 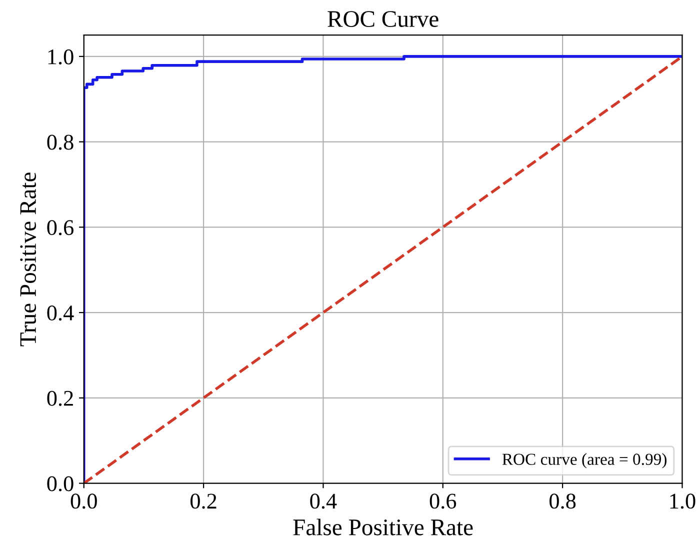 I want to click on y-tick-label: 0.4, so click(x=60, y=313).